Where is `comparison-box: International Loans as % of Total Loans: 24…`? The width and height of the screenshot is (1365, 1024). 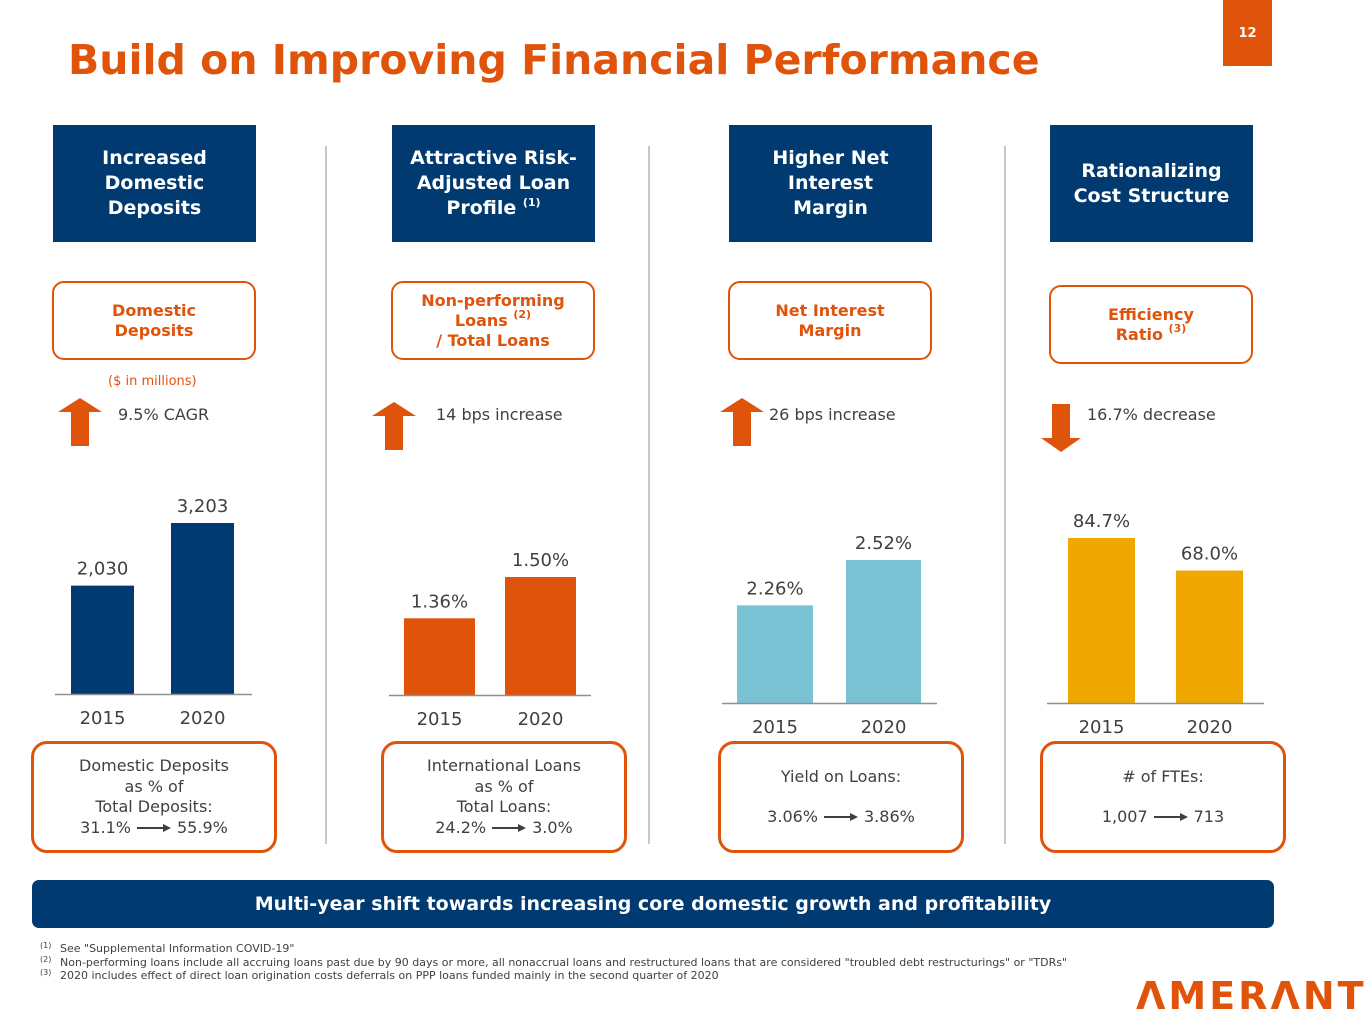 comparison-box: International Loans as % of Total Loans: 24… is located at coordinates (504, 797).